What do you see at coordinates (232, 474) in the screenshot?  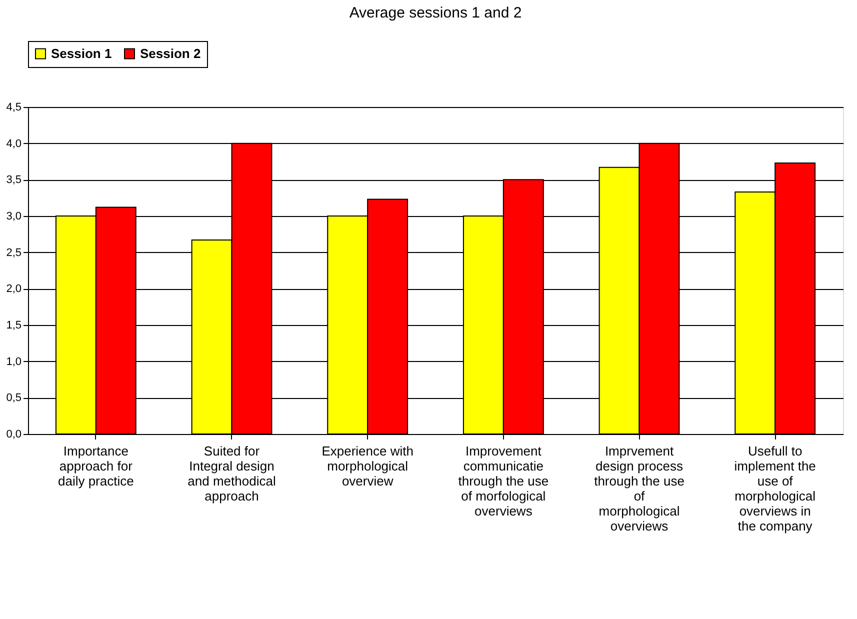 I see `x-tick-label: Suited for Integral design and methodical approach` at bounding box center [232, 474].